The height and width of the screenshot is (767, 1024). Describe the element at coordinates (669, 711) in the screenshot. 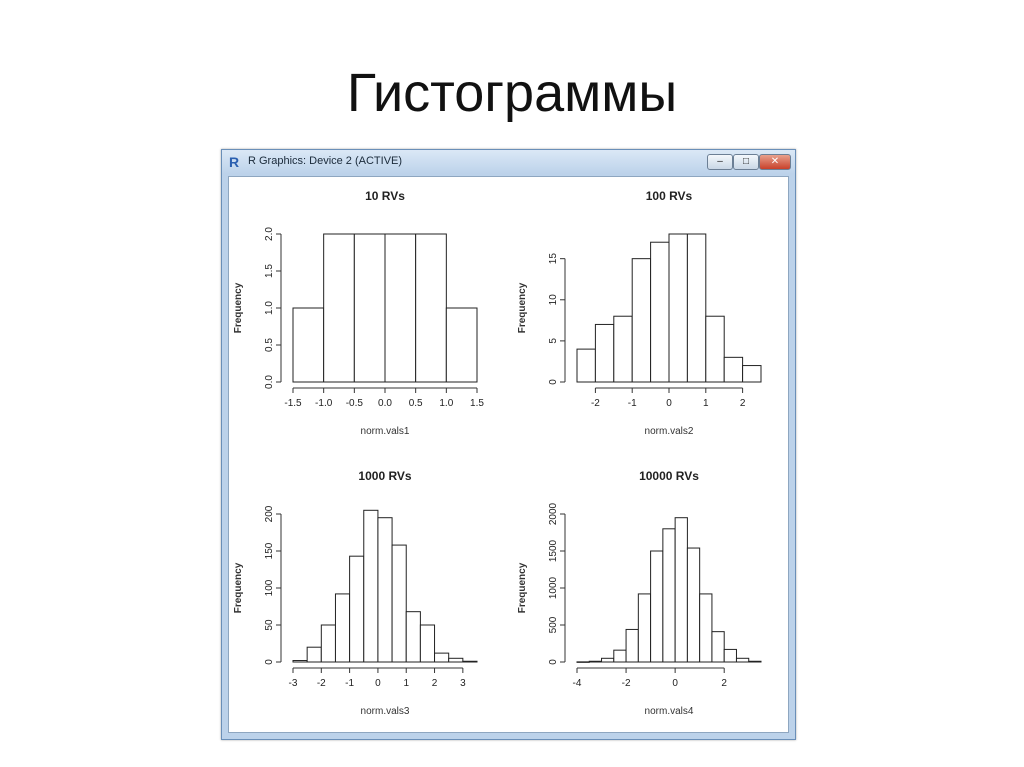

I see `x-axis-label: norm.vals4` at that location.